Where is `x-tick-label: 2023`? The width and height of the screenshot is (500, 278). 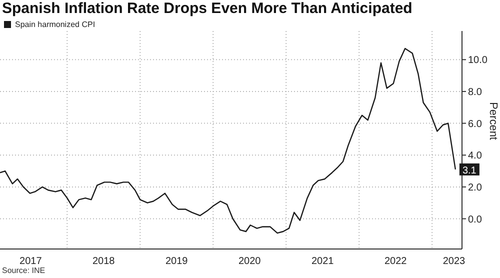
x-tick-label: 2023 is located at coordinates (454, 262).